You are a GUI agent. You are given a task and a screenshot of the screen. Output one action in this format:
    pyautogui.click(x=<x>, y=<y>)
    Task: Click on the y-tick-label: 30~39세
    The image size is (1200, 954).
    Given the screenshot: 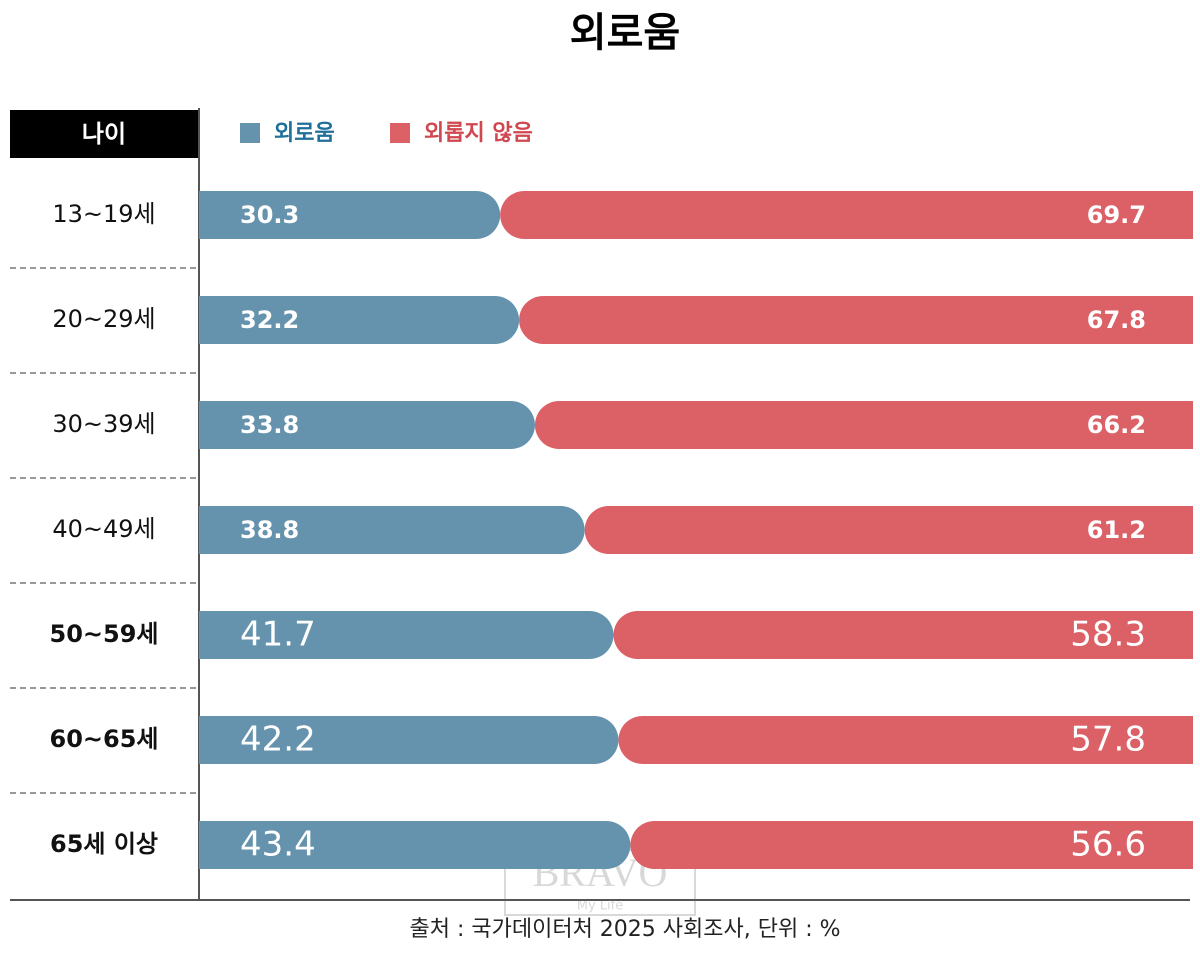 What is the action you would take?
    pyautogui.click(x=103, y=424)
    